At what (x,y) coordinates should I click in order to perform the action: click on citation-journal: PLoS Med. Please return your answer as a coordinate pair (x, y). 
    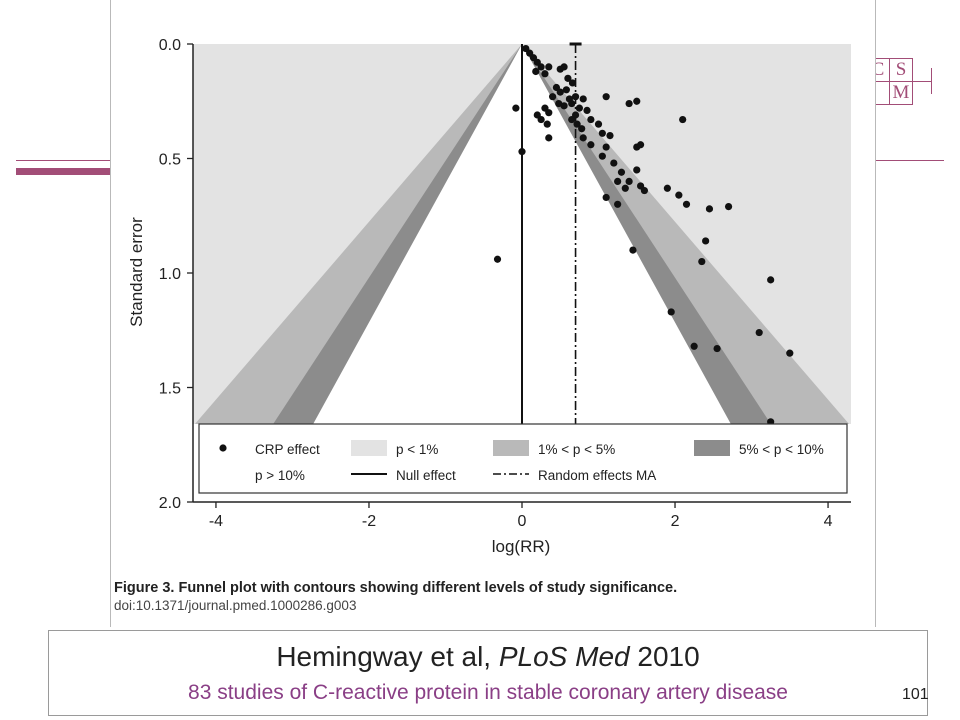
    Looking at the image, I should click on (564, 656).